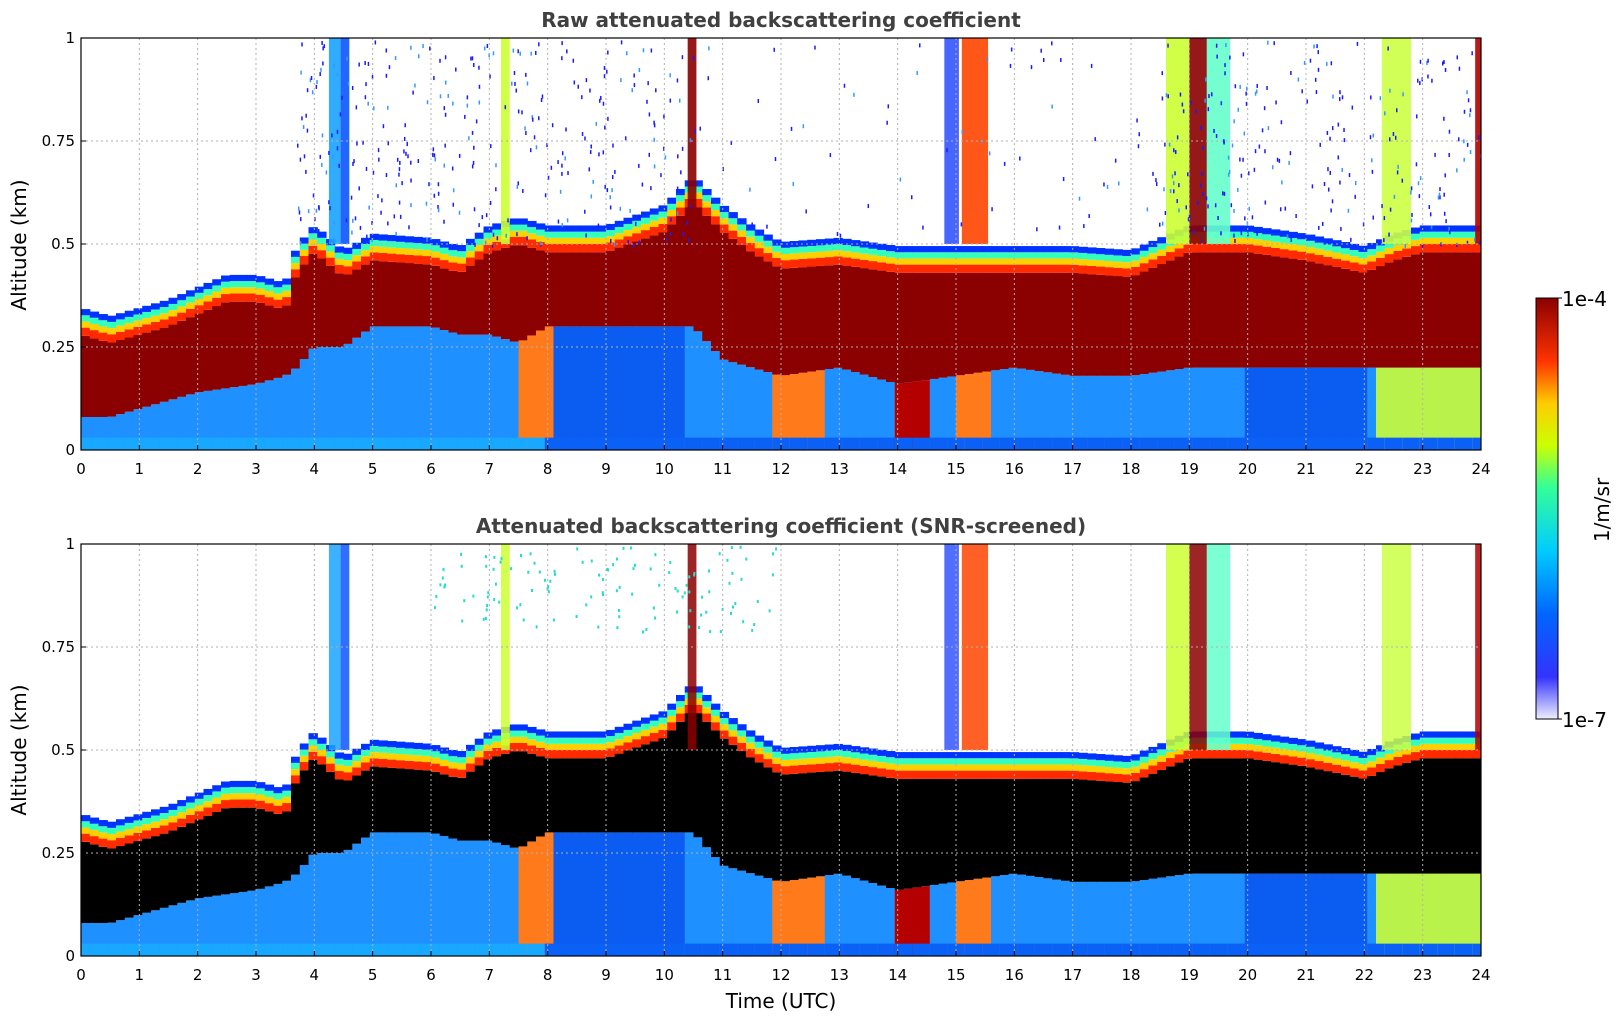 This screenshot has height=1020, width=1621. What do you see at coordinates (58, 647) in the screenshot?
I see `y-tick-label: 0.75` at bounding box center [58, 647].